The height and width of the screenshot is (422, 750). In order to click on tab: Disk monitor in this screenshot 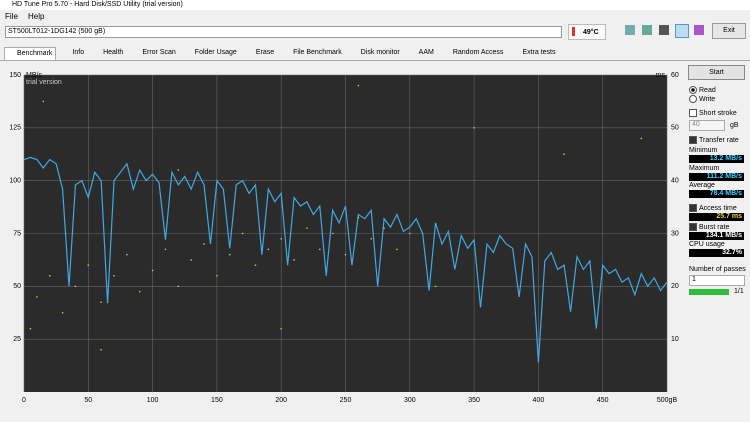, I will do `click(380, 52)`.